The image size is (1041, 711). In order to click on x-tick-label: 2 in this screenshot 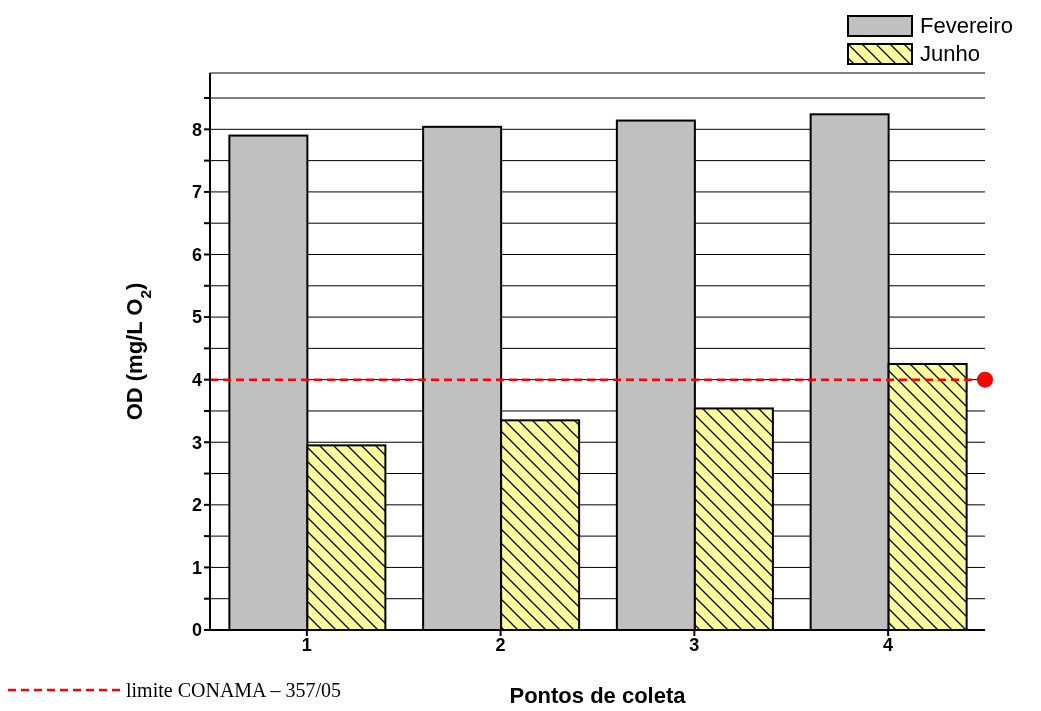, I will do `click(500, 644)`.